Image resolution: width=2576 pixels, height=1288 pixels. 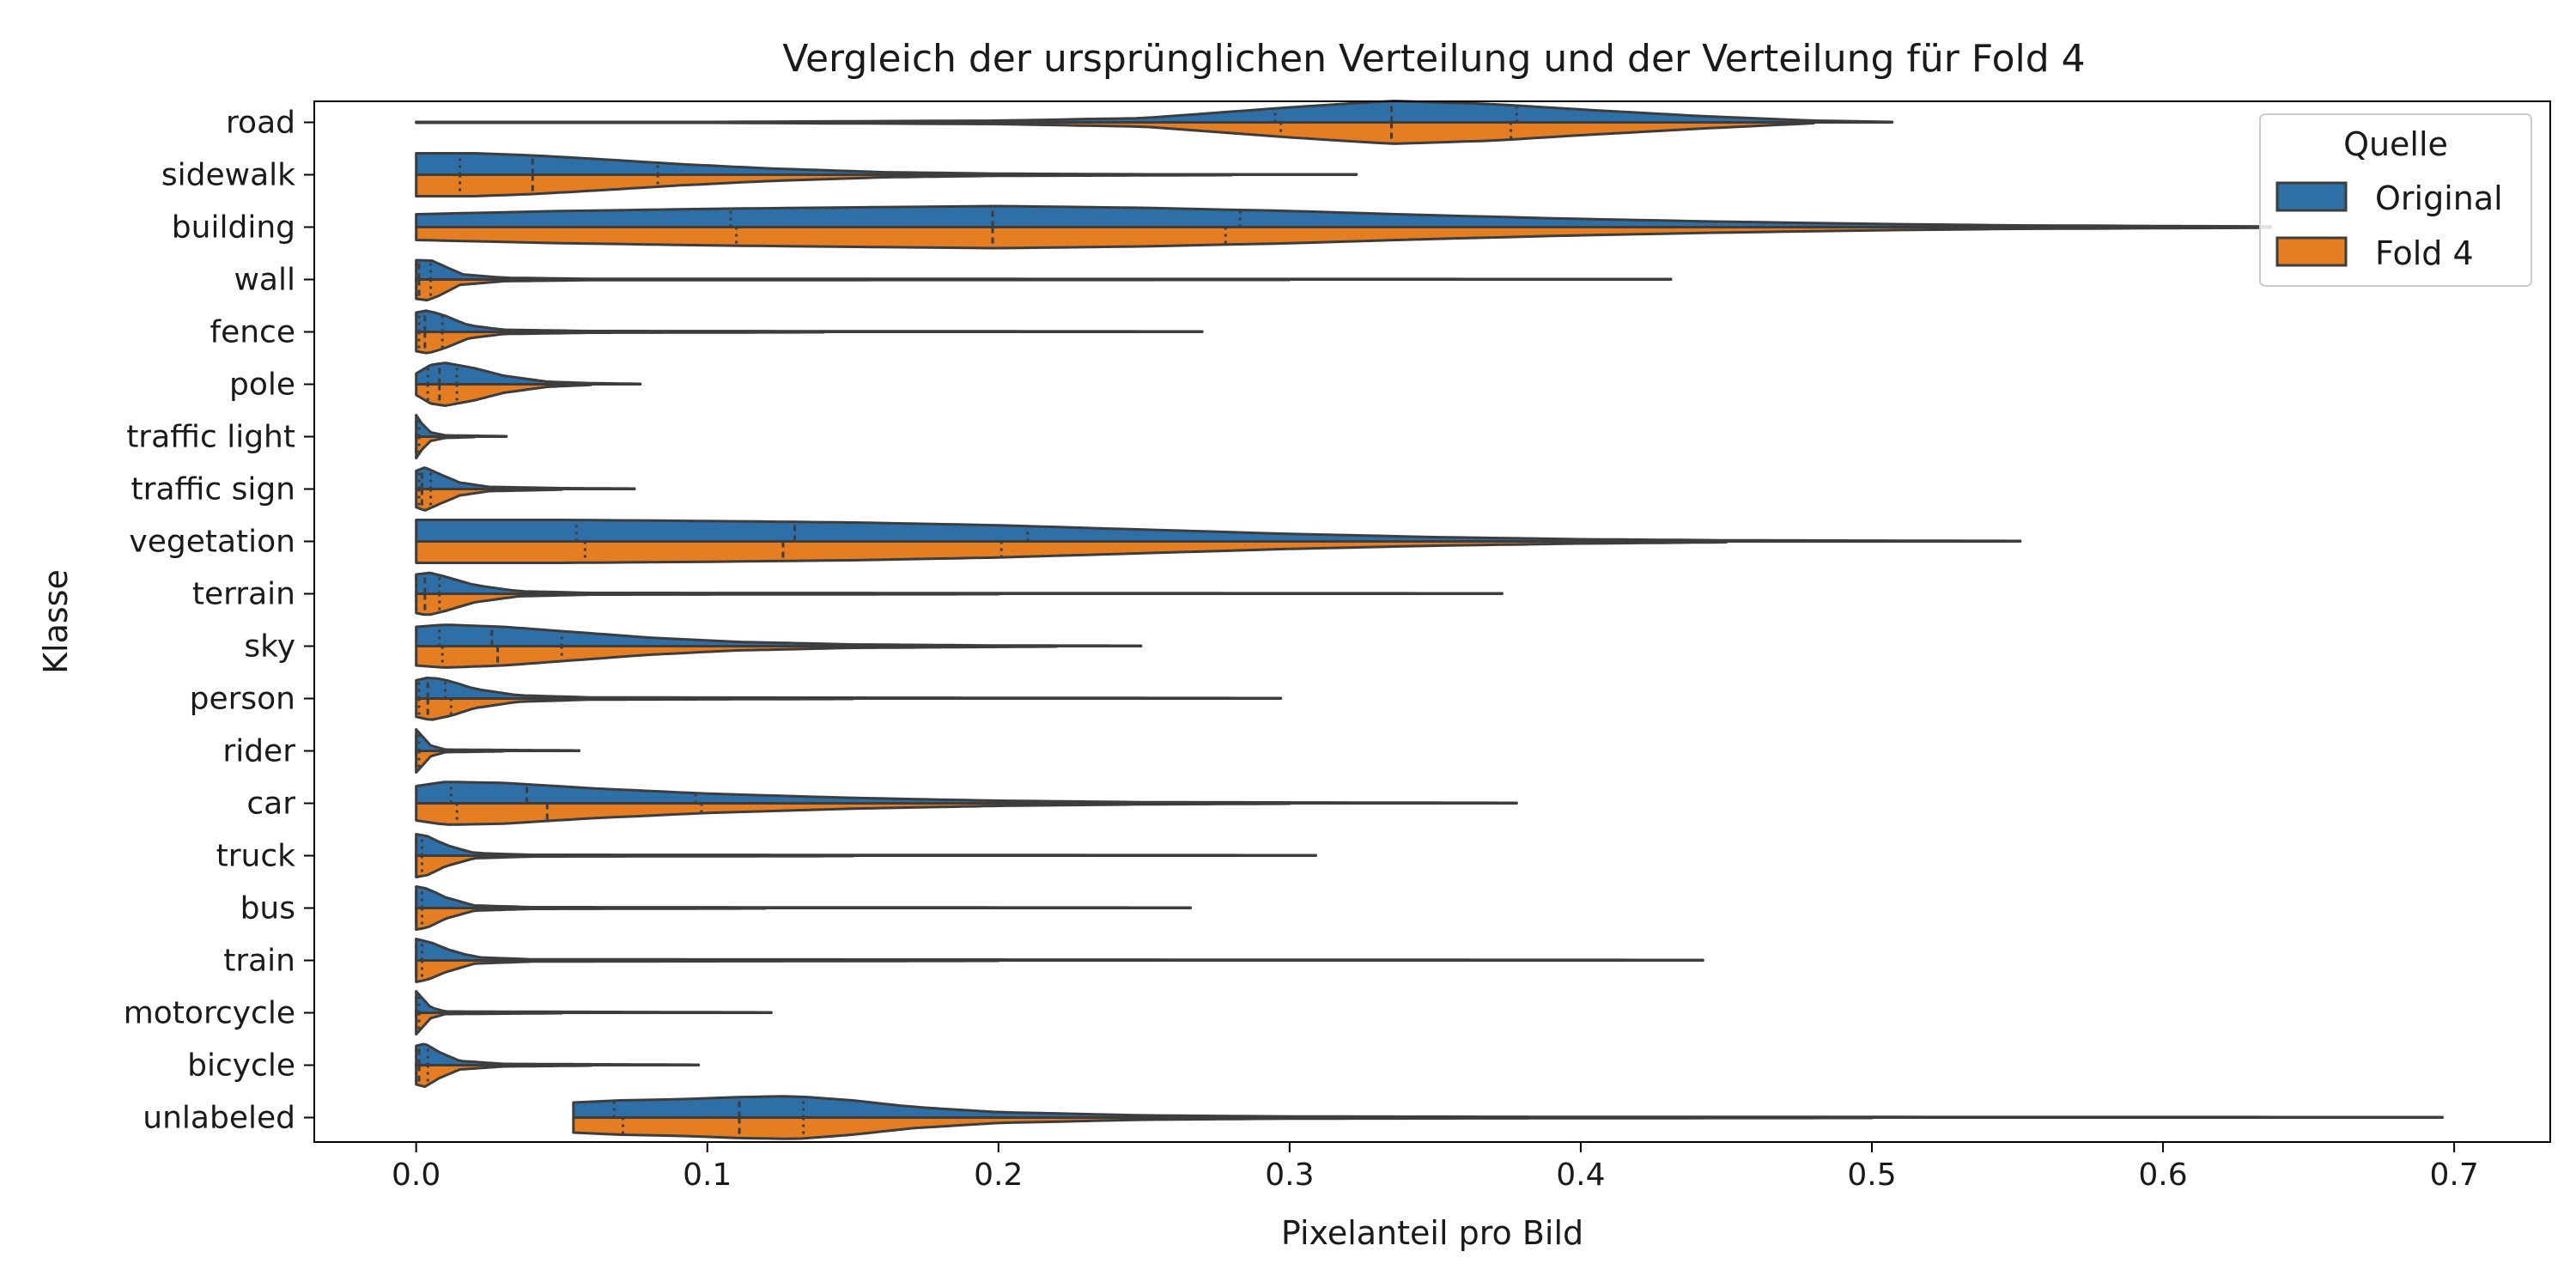 I want to click on x-tick-label: 0.3, so click(x=1290, y=1175).